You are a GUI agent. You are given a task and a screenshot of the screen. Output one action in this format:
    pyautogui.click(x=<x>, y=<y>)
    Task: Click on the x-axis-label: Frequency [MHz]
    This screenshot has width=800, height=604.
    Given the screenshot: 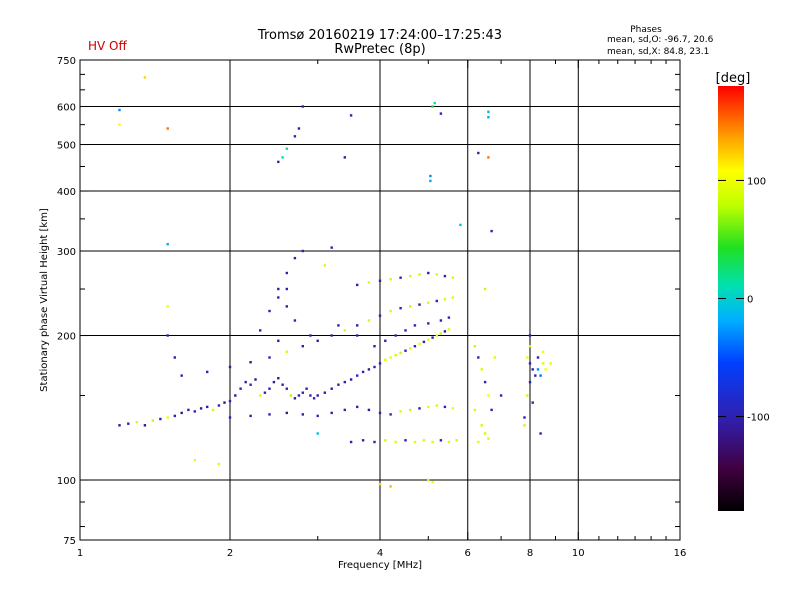 What is the action you would take?
    pyautogui.click(x=380, y=565)
    